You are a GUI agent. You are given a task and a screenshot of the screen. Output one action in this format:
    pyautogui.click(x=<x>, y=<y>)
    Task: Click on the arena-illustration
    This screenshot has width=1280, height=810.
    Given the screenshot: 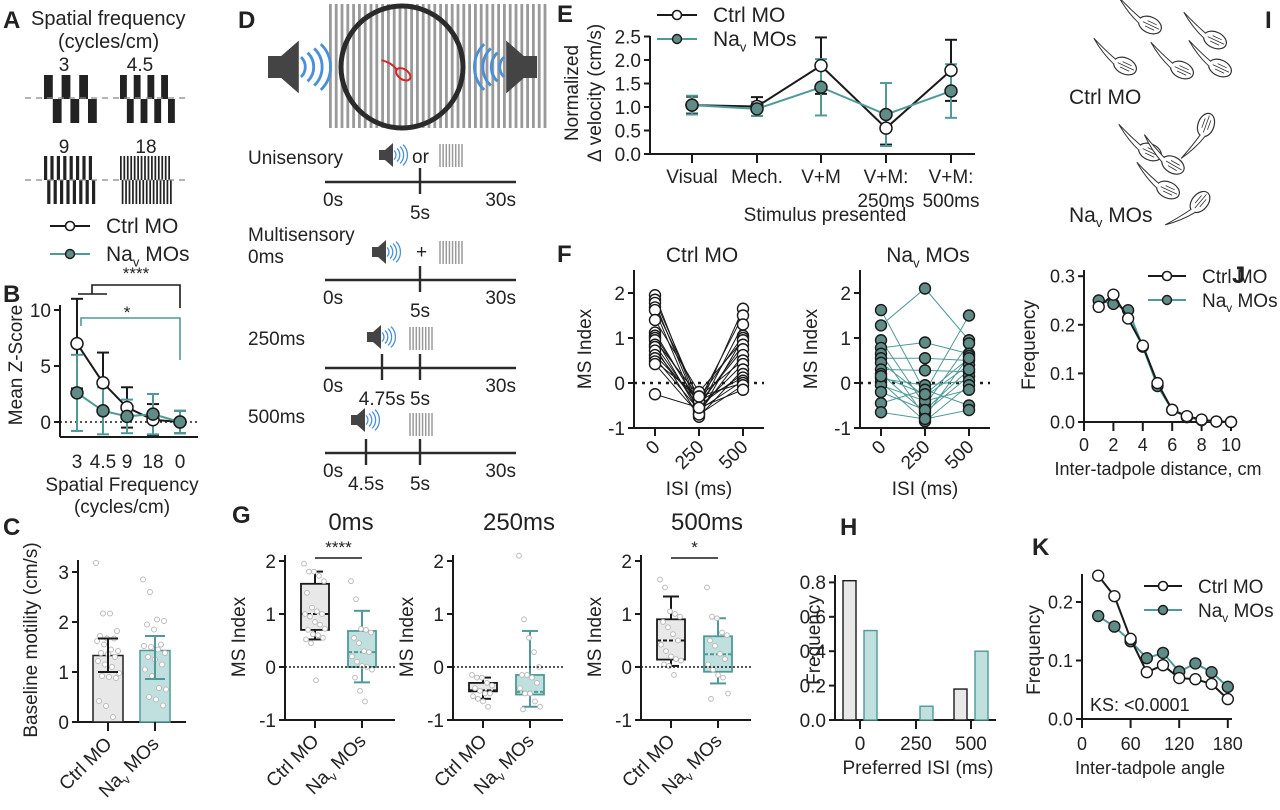 What is the action you would take?
    pyautogui.click(x=407, y=219)
    